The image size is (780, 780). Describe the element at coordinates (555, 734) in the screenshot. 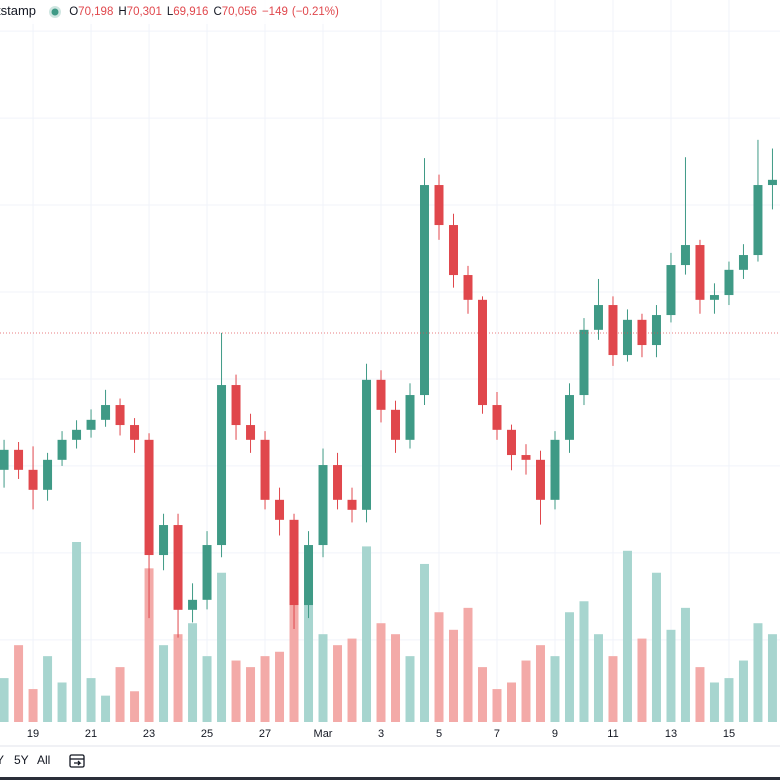

I see `x-tick-label: 9` at that location.